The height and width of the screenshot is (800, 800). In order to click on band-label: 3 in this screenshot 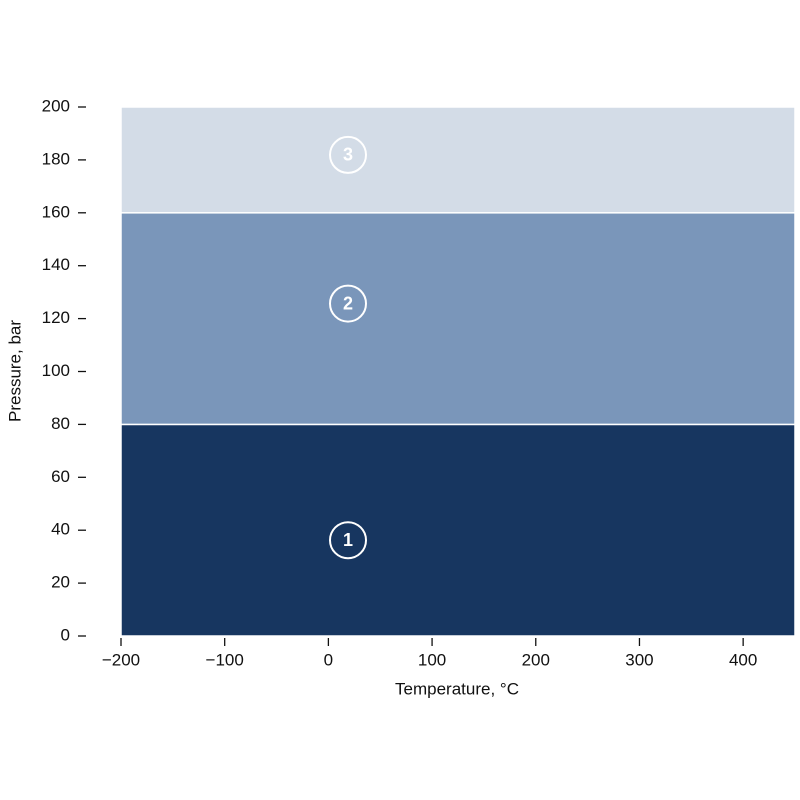, I will do `click(348, 155)`.